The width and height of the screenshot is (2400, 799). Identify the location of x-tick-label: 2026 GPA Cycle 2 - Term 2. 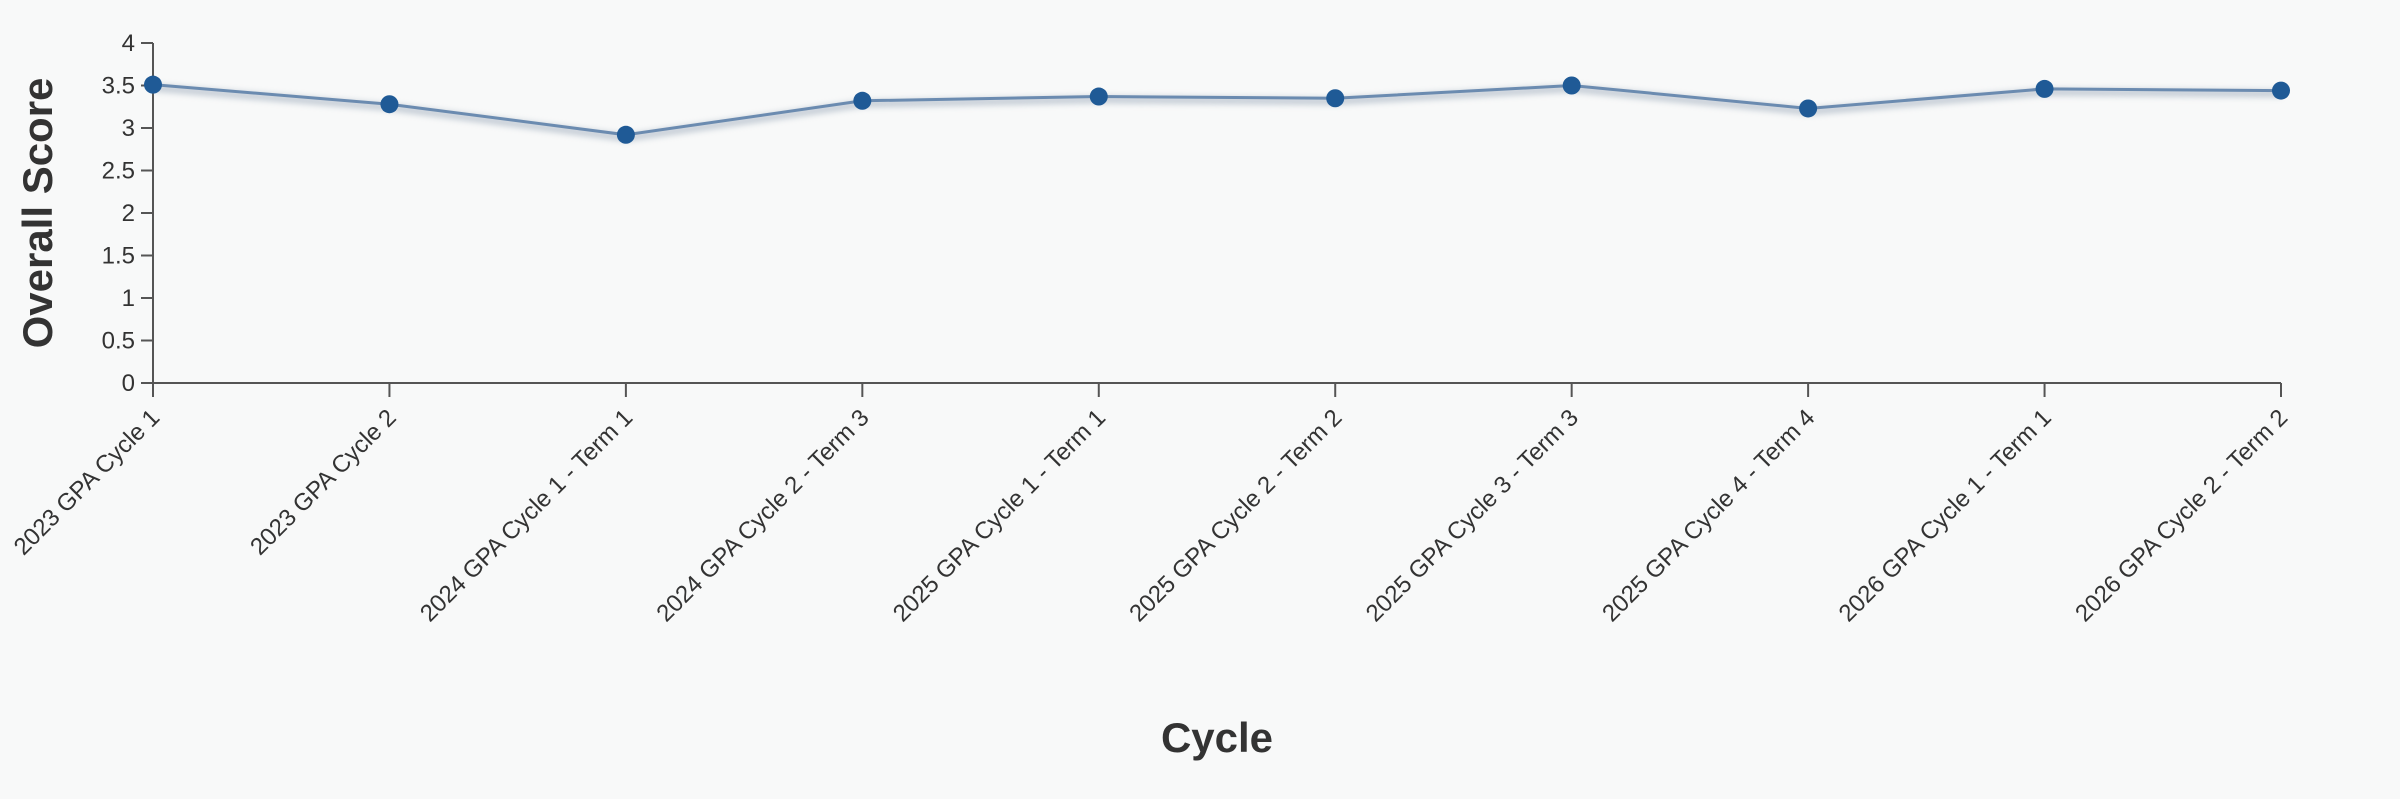
(2181, 515).